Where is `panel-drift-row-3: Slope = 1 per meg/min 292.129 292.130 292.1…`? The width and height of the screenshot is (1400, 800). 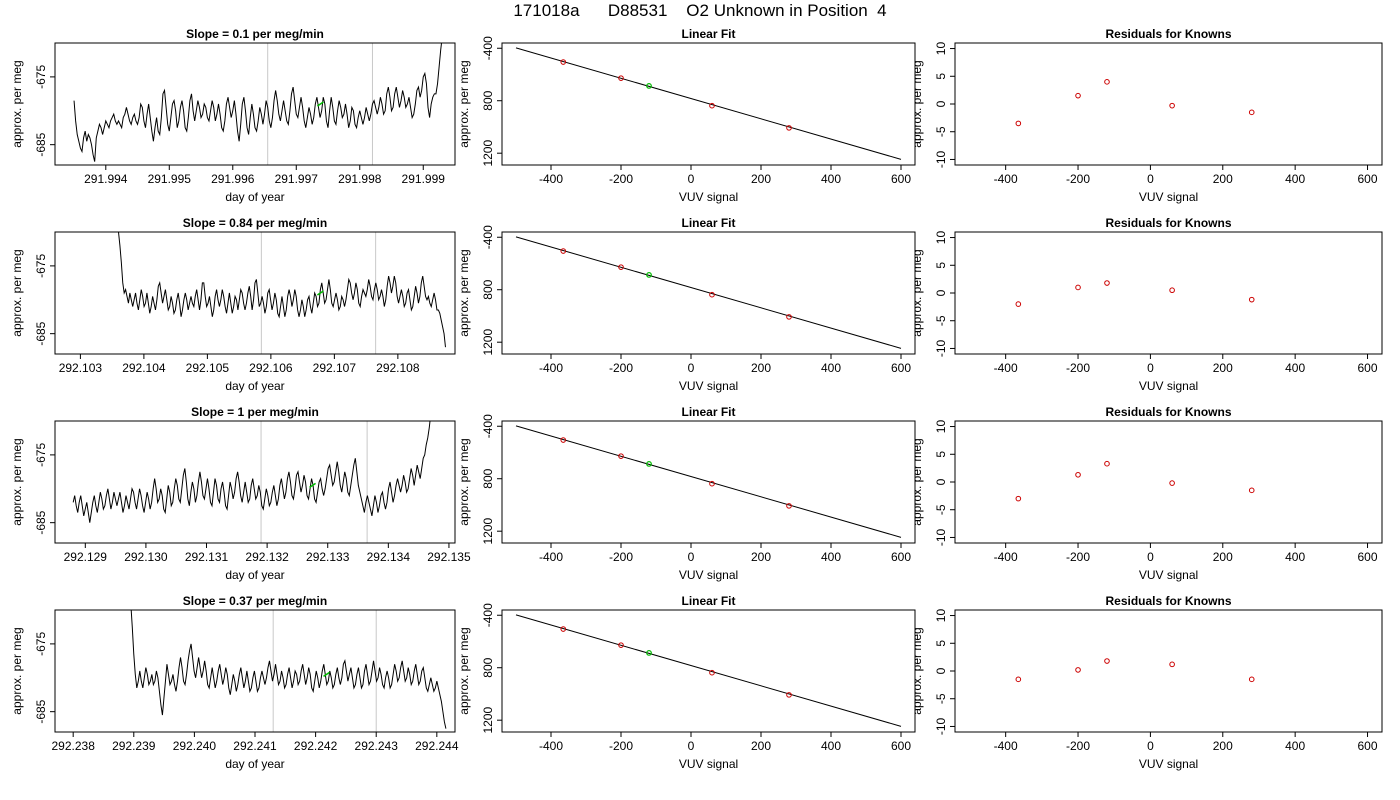 panel-drift-row-3: Slope = 1 per meg/min 292.129 292.130 292.1… is located at coordinates (240, 493).